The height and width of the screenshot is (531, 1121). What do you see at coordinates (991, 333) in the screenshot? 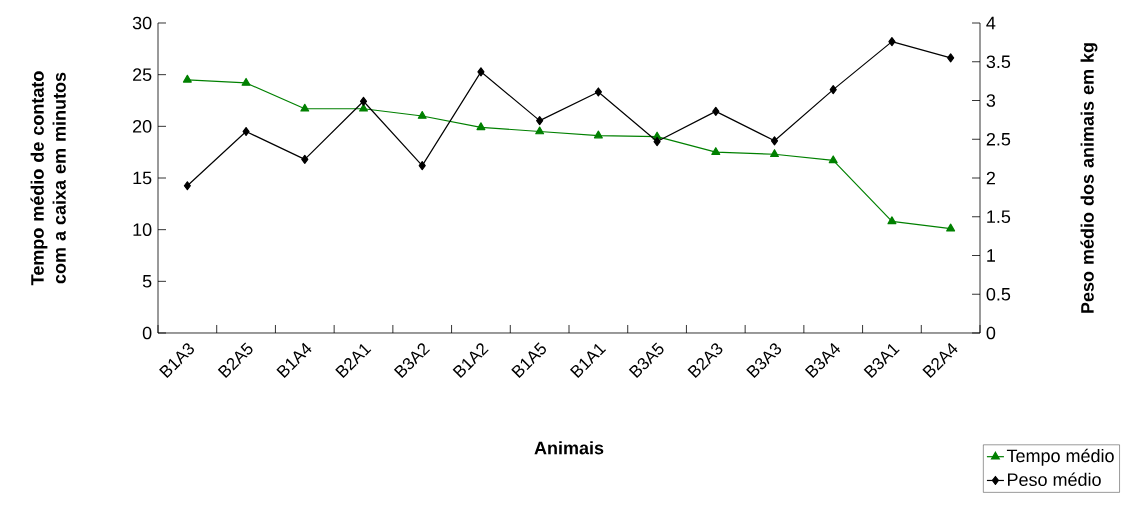
I see `y2-tick-label: 0` at bounding box center [991, 333].